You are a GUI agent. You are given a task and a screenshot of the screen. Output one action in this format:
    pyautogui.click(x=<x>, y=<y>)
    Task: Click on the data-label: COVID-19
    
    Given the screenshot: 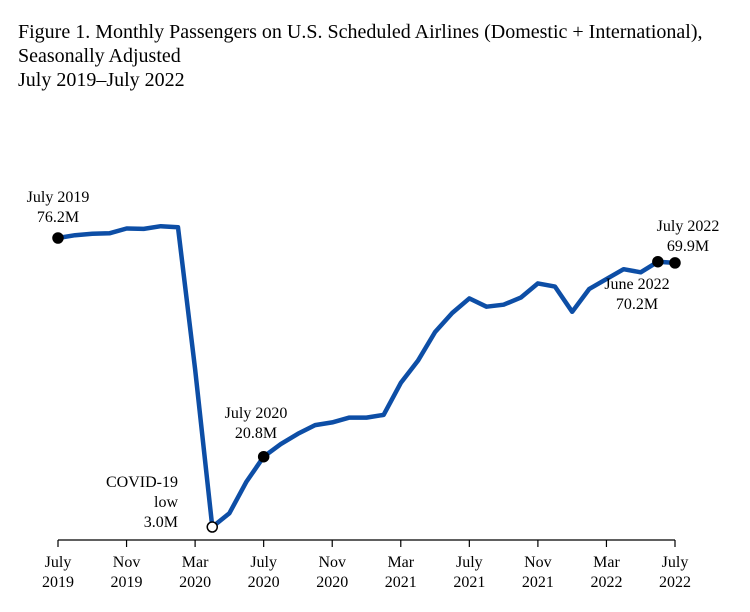 What is the action you would take?
    pyautogui.click(x=142, y=482)
    